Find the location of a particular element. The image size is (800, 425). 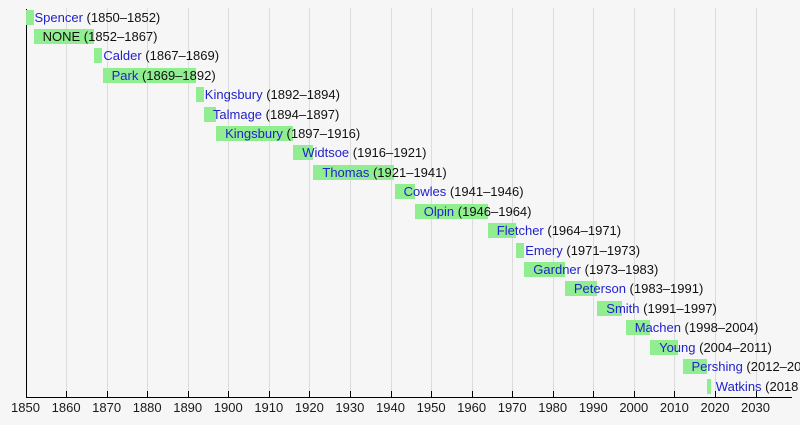

bar-label-kingsbury-1892: Kingsbury (1892–1894) is located at coordinates (272, 94).